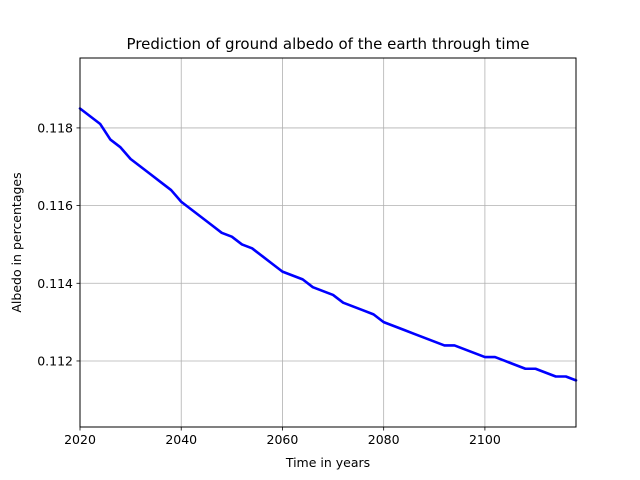 This screenshot has height=480, width=640. What do you see at coordinates (55, 127) in the screenshot?
I see `y-tick-label: 0.118` at bounding box center [55, 127].